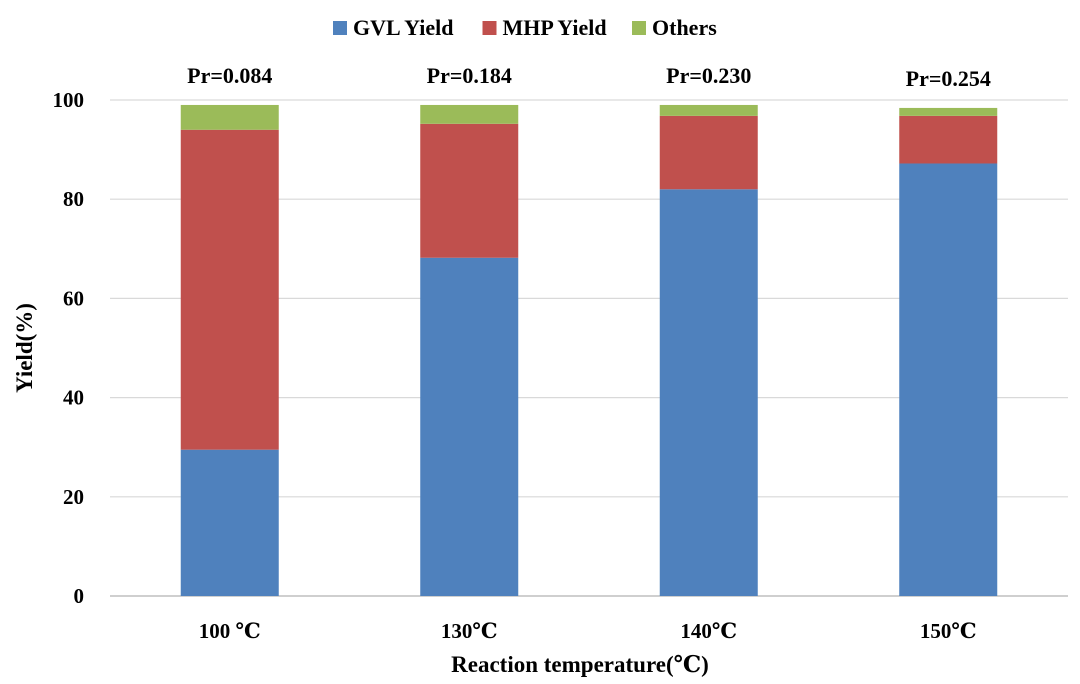  Describe the element at coordinates (589, 77) in the screenshot. I see `annotations: Pr=0.084 Pr=0.184 Pr=0.230 Pr=0.254` at that location.